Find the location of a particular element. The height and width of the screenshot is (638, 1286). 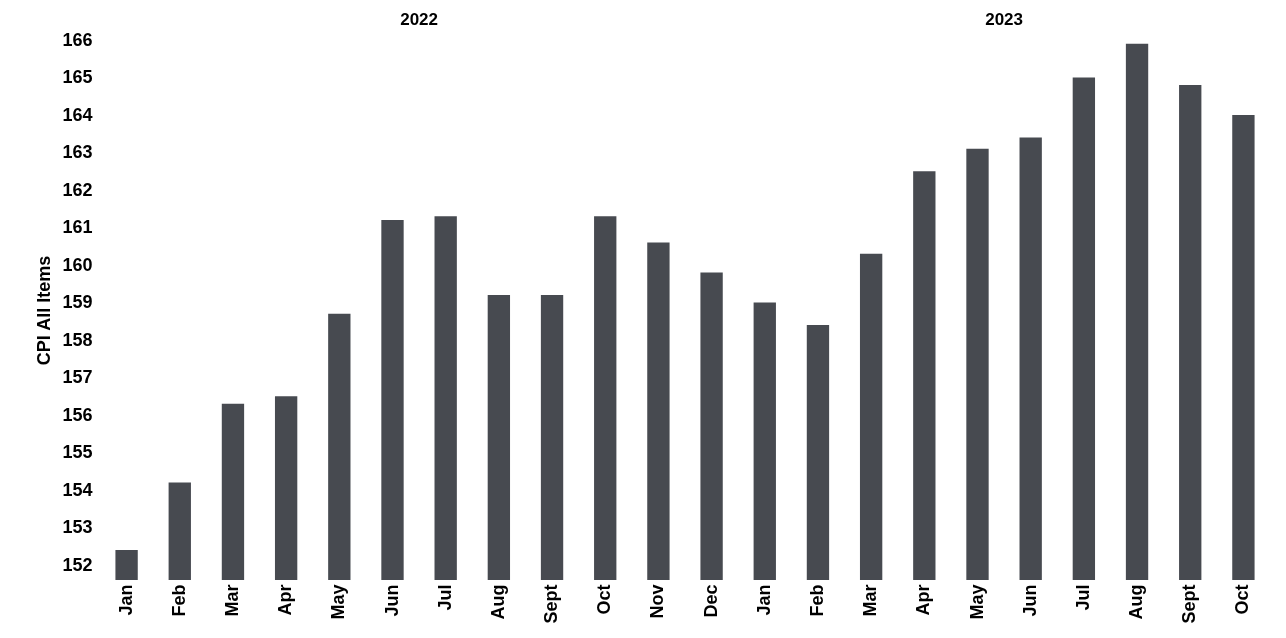

text: 2023 is located at coordinates (1004, 19).